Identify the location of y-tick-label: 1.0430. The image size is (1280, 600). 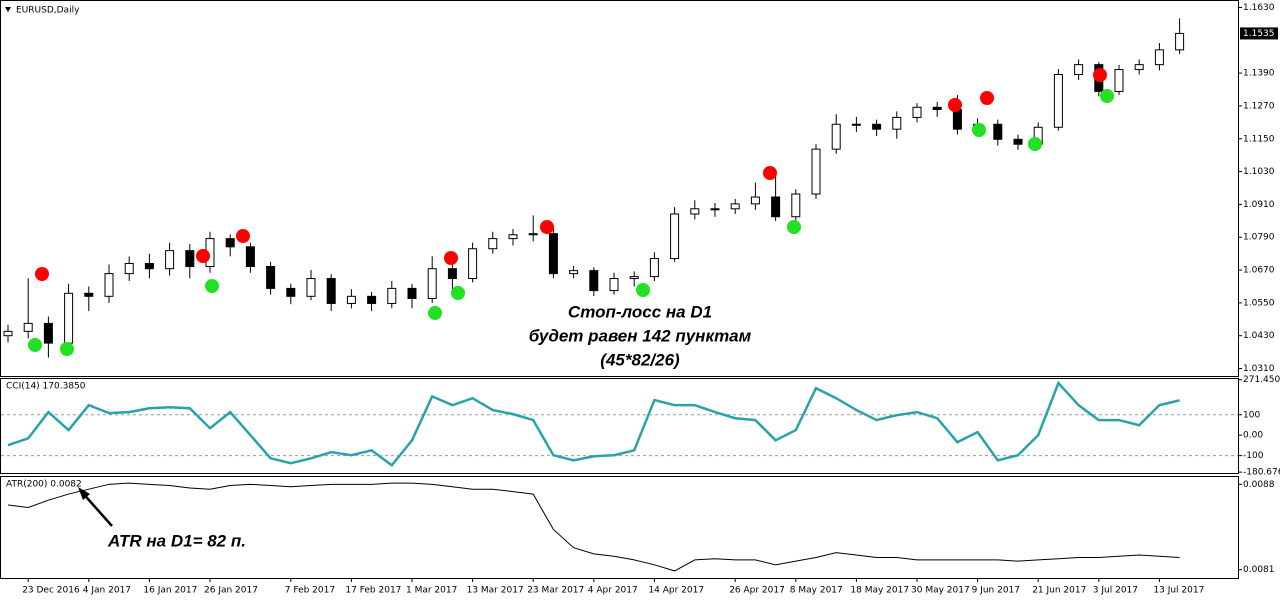
(1259, 336).